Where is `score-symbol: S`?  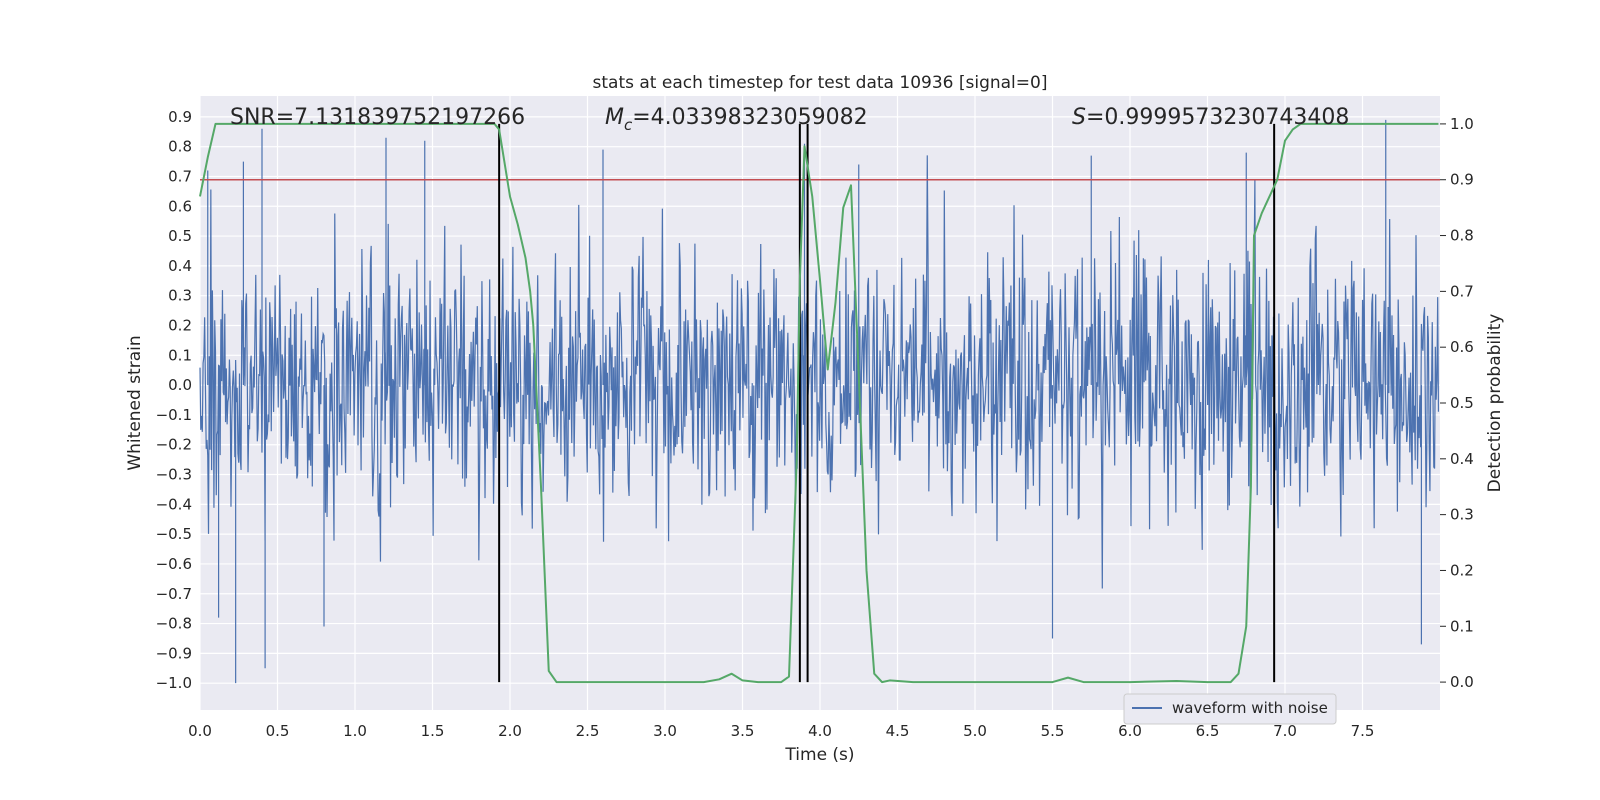
score-symbol: S is located at coordinates (1079, 117).